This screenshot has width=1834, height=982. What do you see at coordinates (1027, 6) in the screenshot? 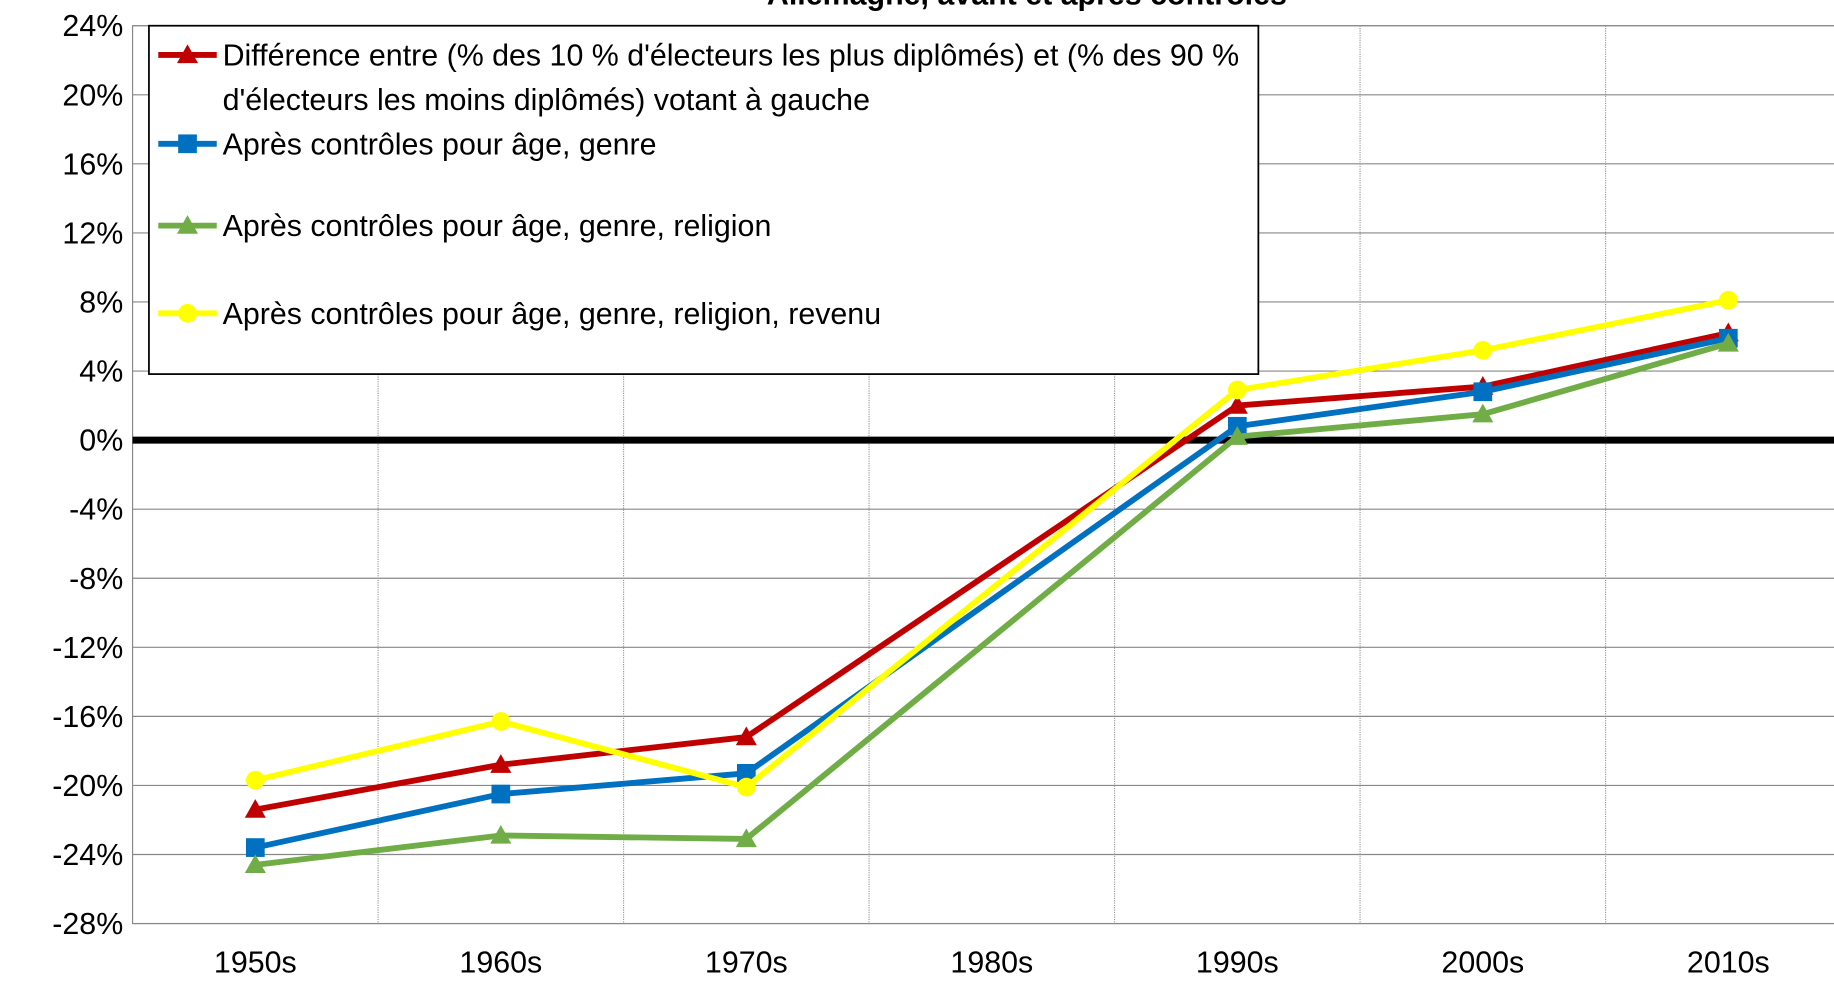
I see `chart-title: Allemagne, avant et après contrôles` at bounding box center [1027, 6].